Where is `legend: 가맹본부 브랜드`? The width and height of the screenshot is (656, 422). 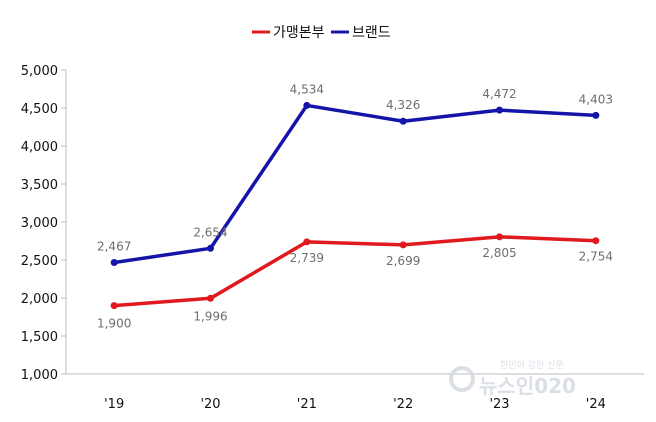
legend: 가맹본부 브랜드 is located at coordinates (321, 33).